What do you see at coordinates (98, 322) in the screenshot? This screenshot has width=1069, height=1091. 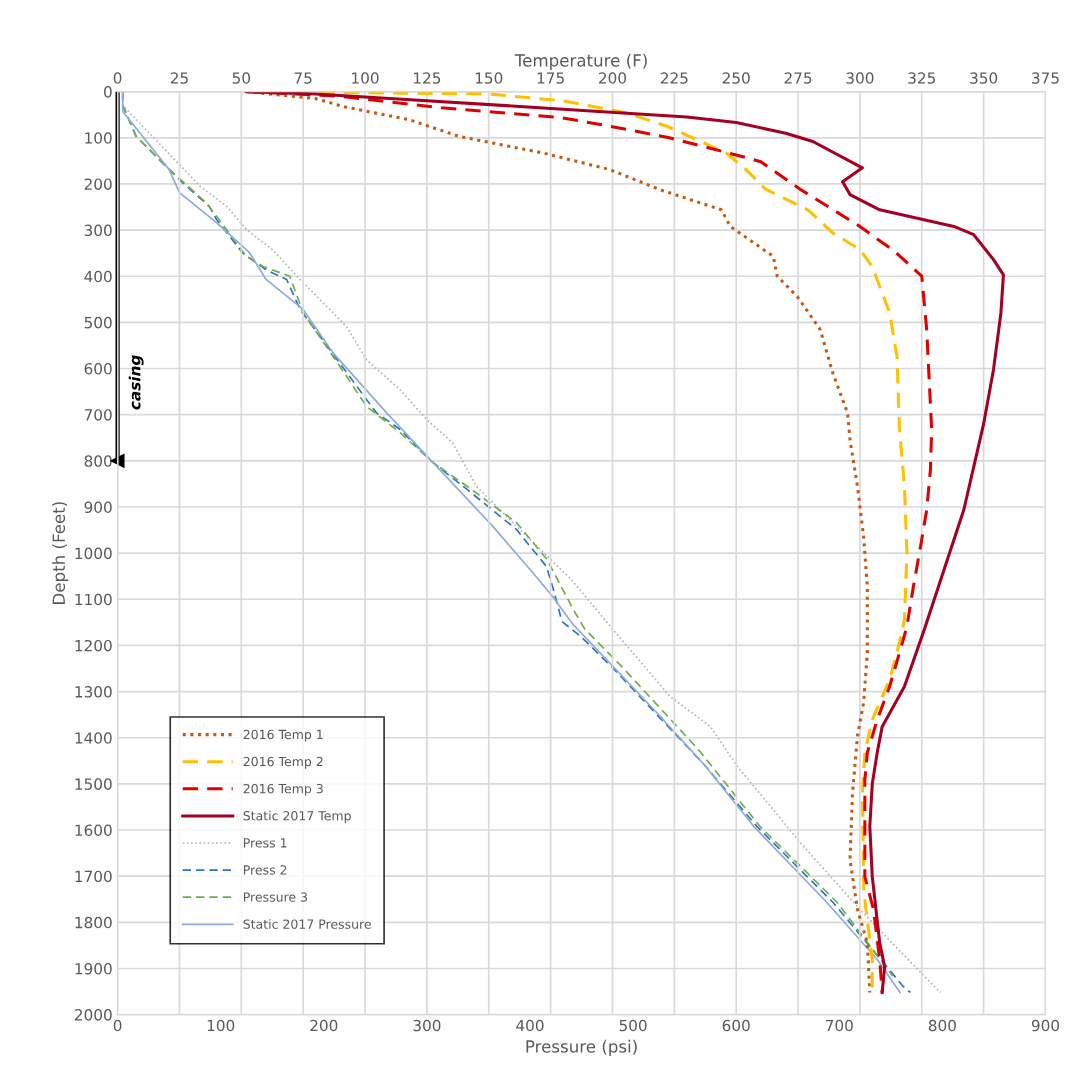 I see `y-tick-label: 500` at bounding box center [98, 322].